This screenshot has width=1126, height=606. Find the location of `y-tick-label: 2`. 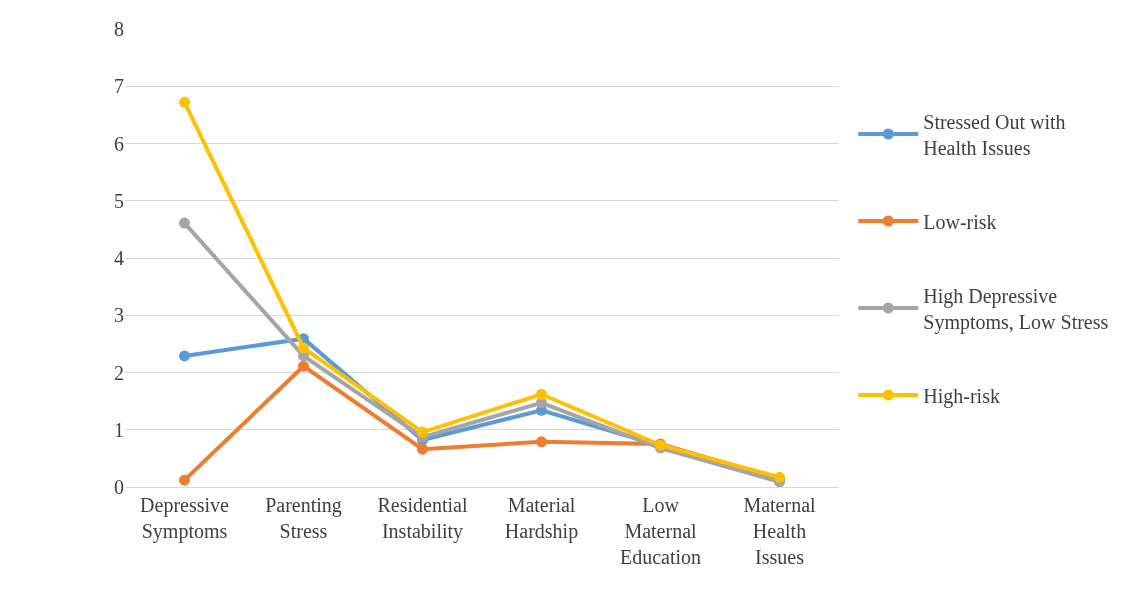

y-tick-label: 2 is located at coordinates (119, 372).